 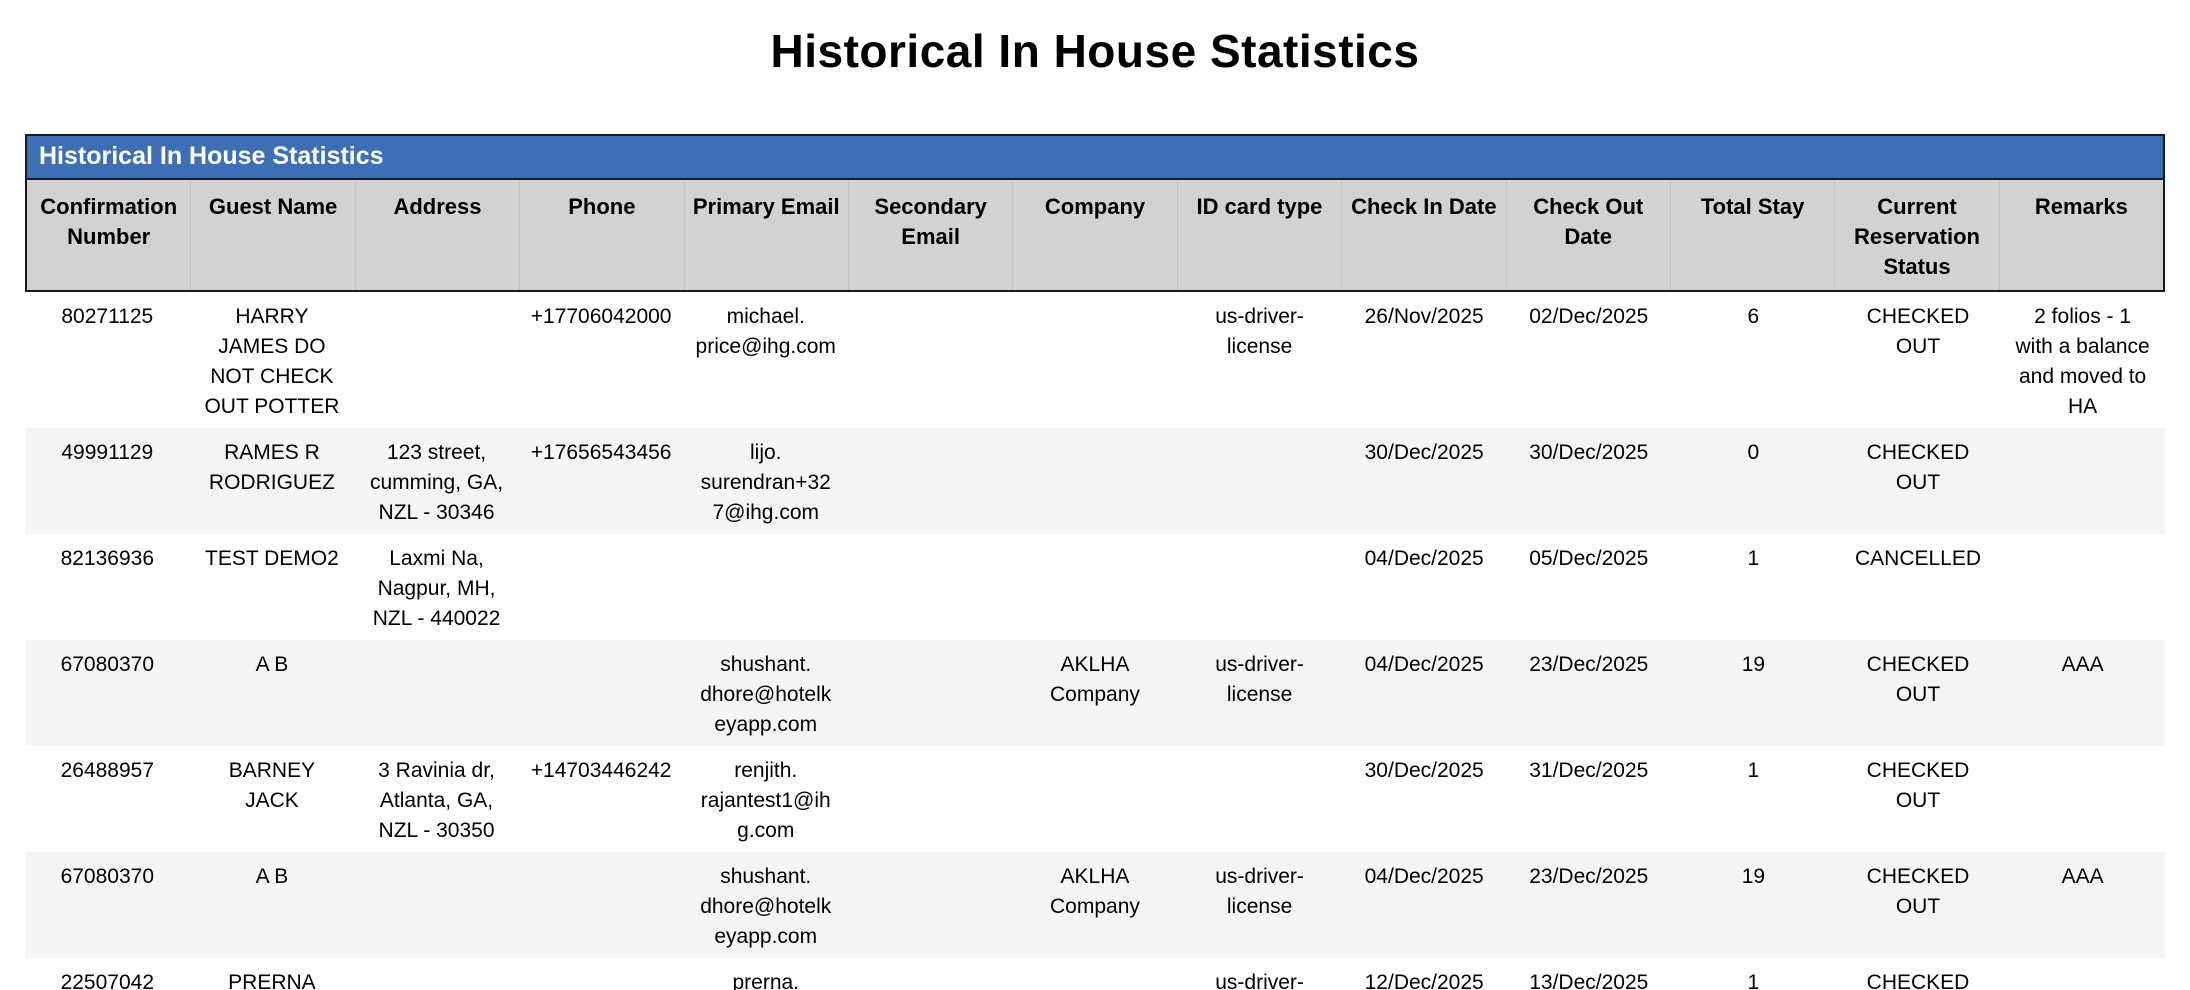 What do you see at coordinates (1589, 558) in the screenshot?
I see `cell: 05/Dec/2025` at bounding box center [1589, 558].